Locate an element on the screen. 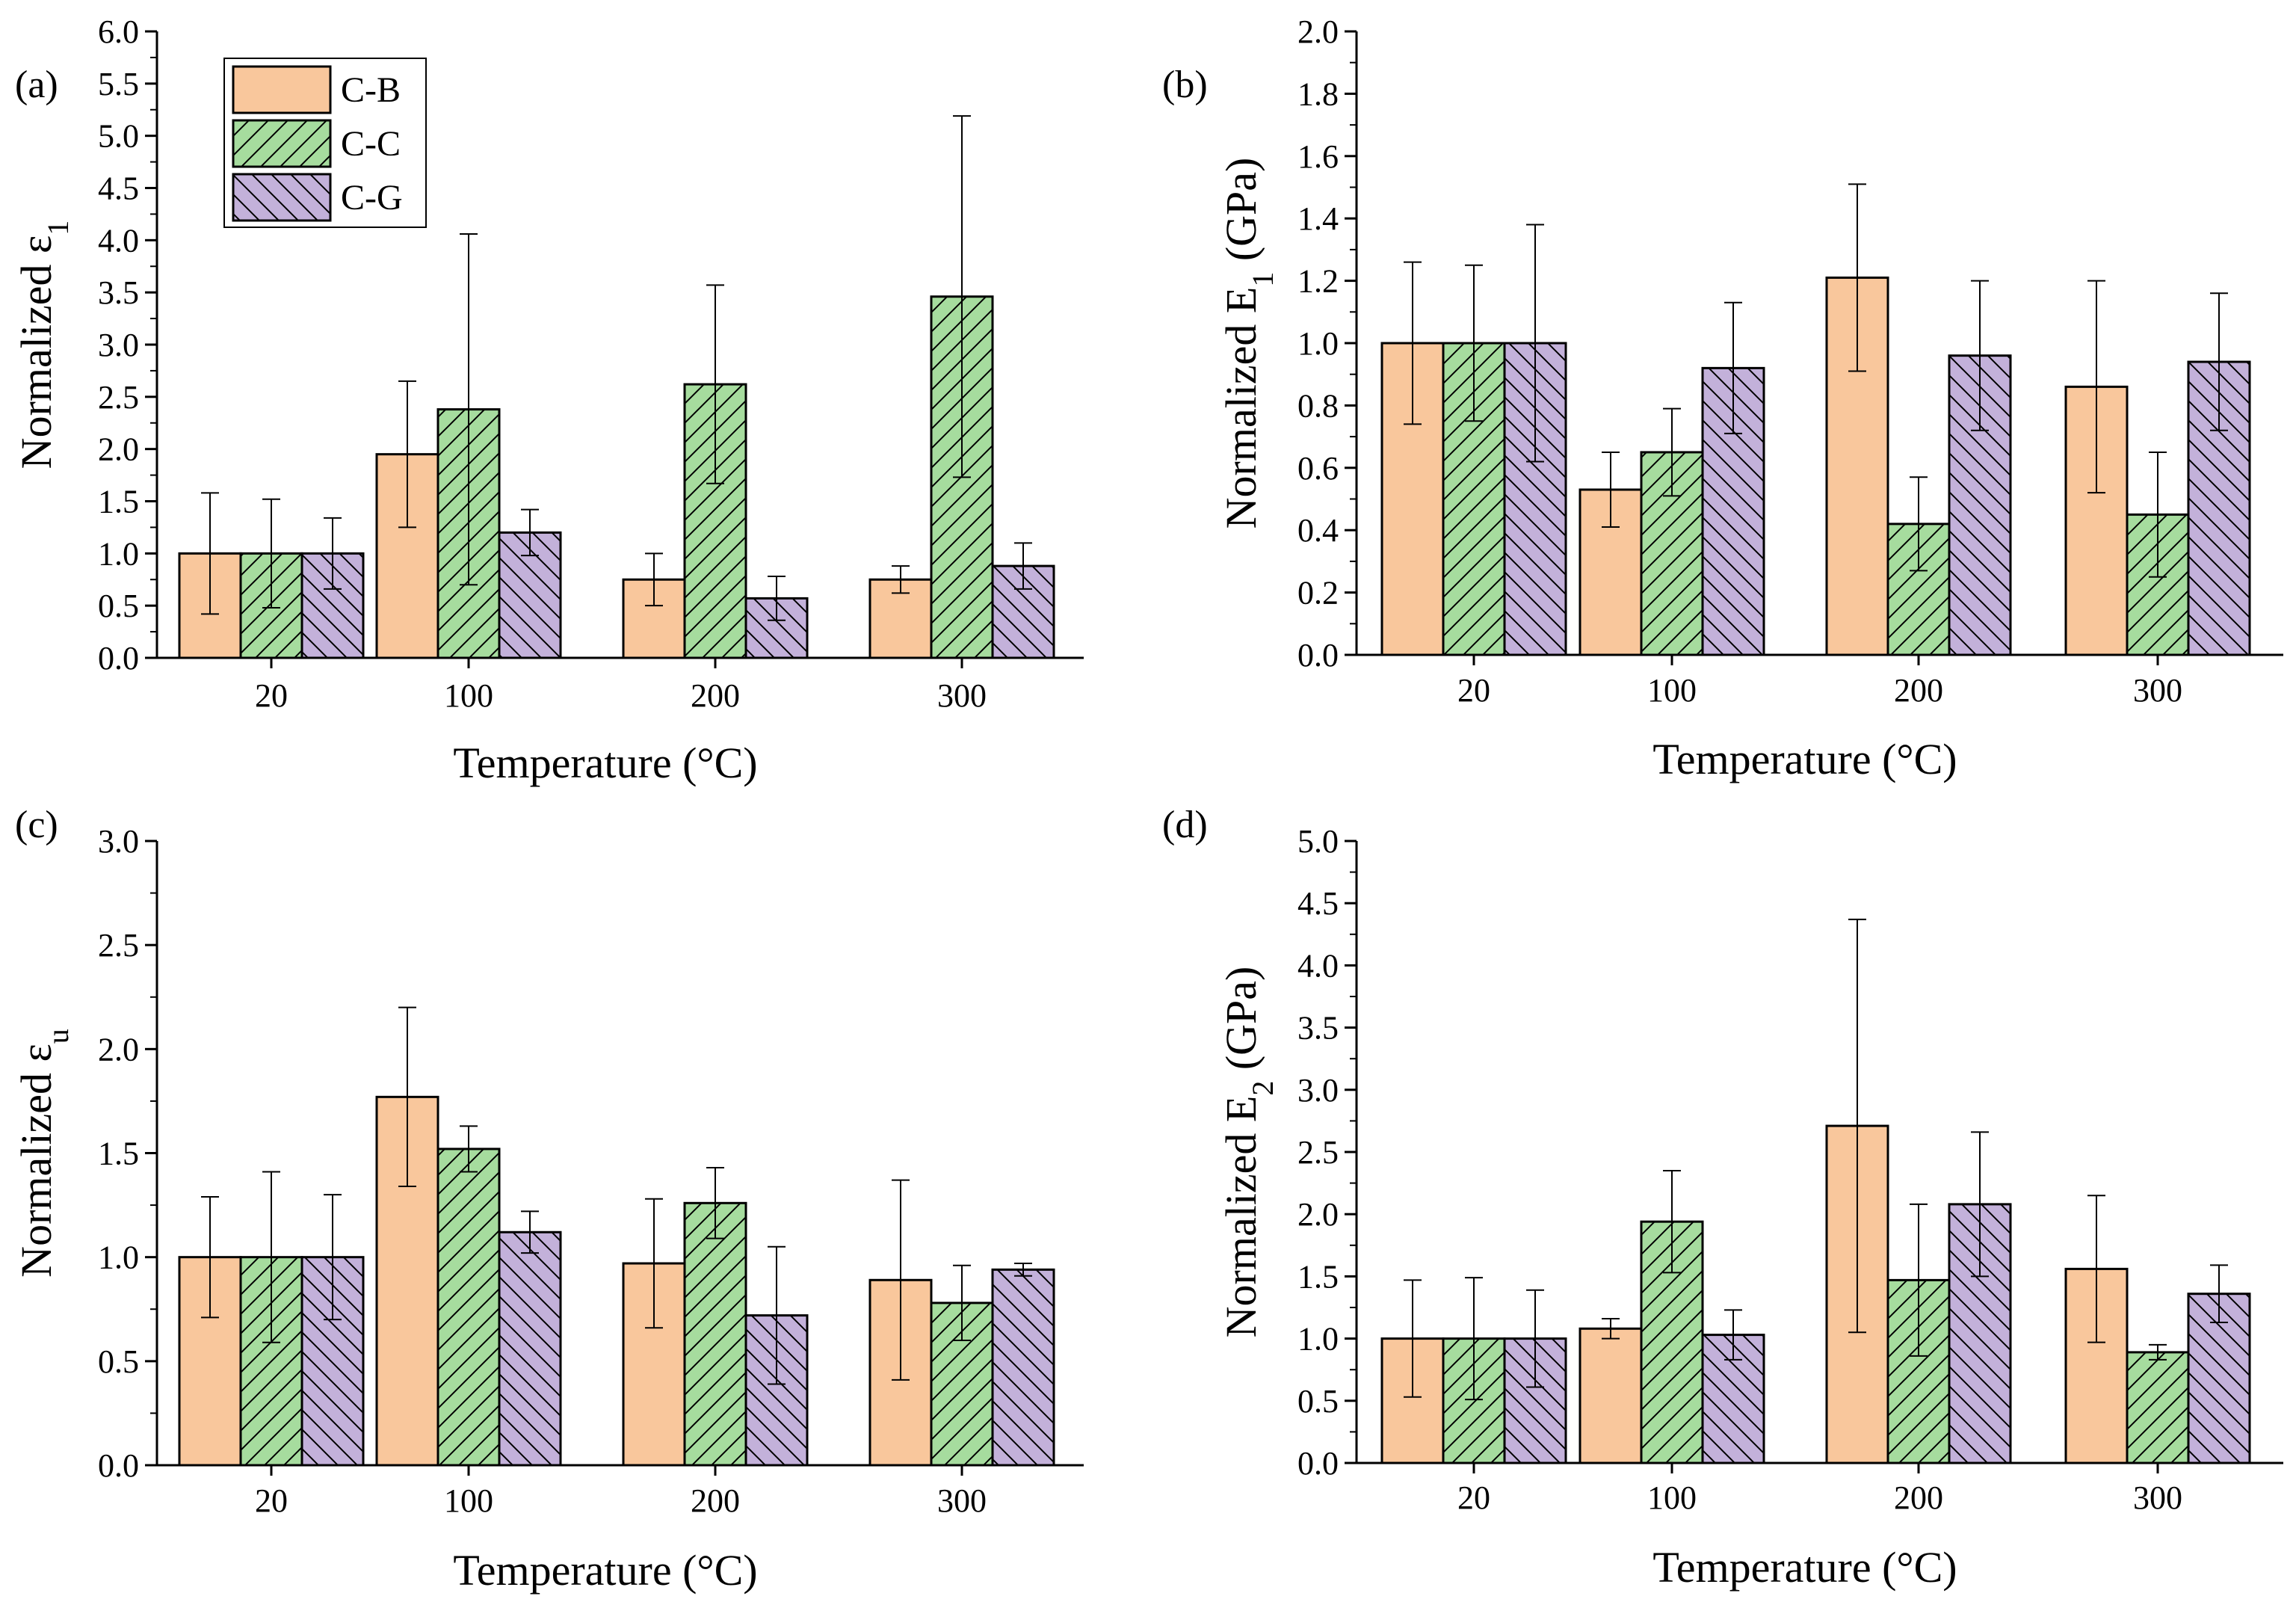 This screenshot has height=1608, width=2296. y-tick-label: 5.5 is located at coordinates (119, 84).